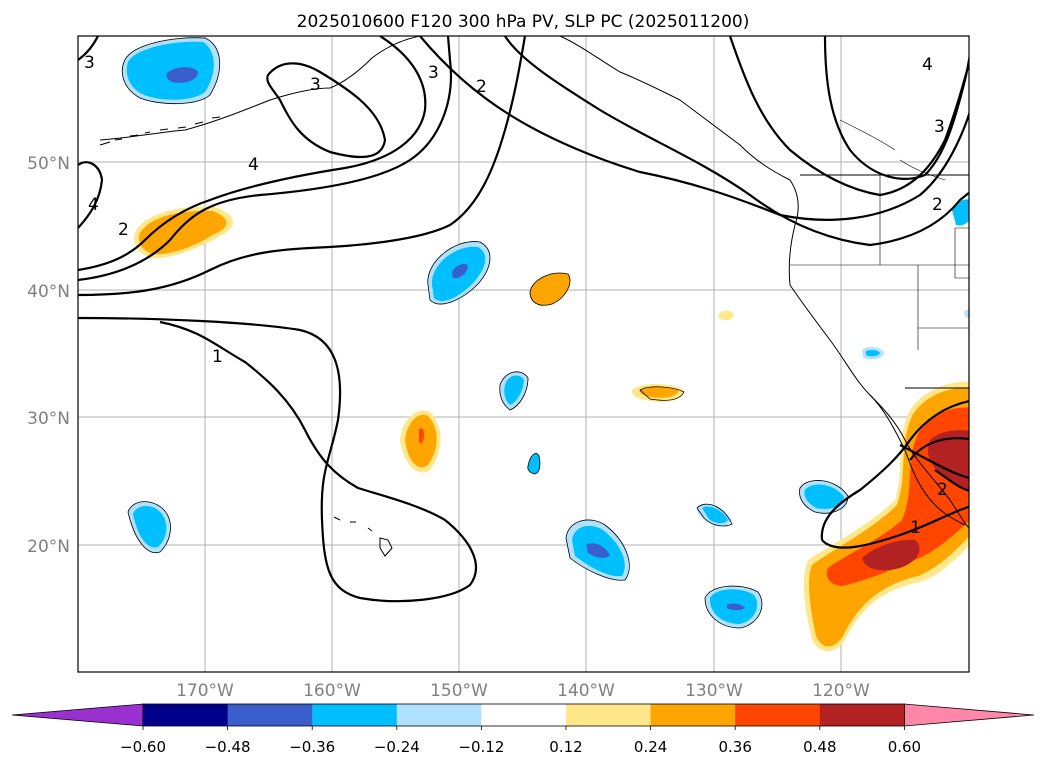  I want to click on colorbar-tick-label: −0.24, so click(397, 747).